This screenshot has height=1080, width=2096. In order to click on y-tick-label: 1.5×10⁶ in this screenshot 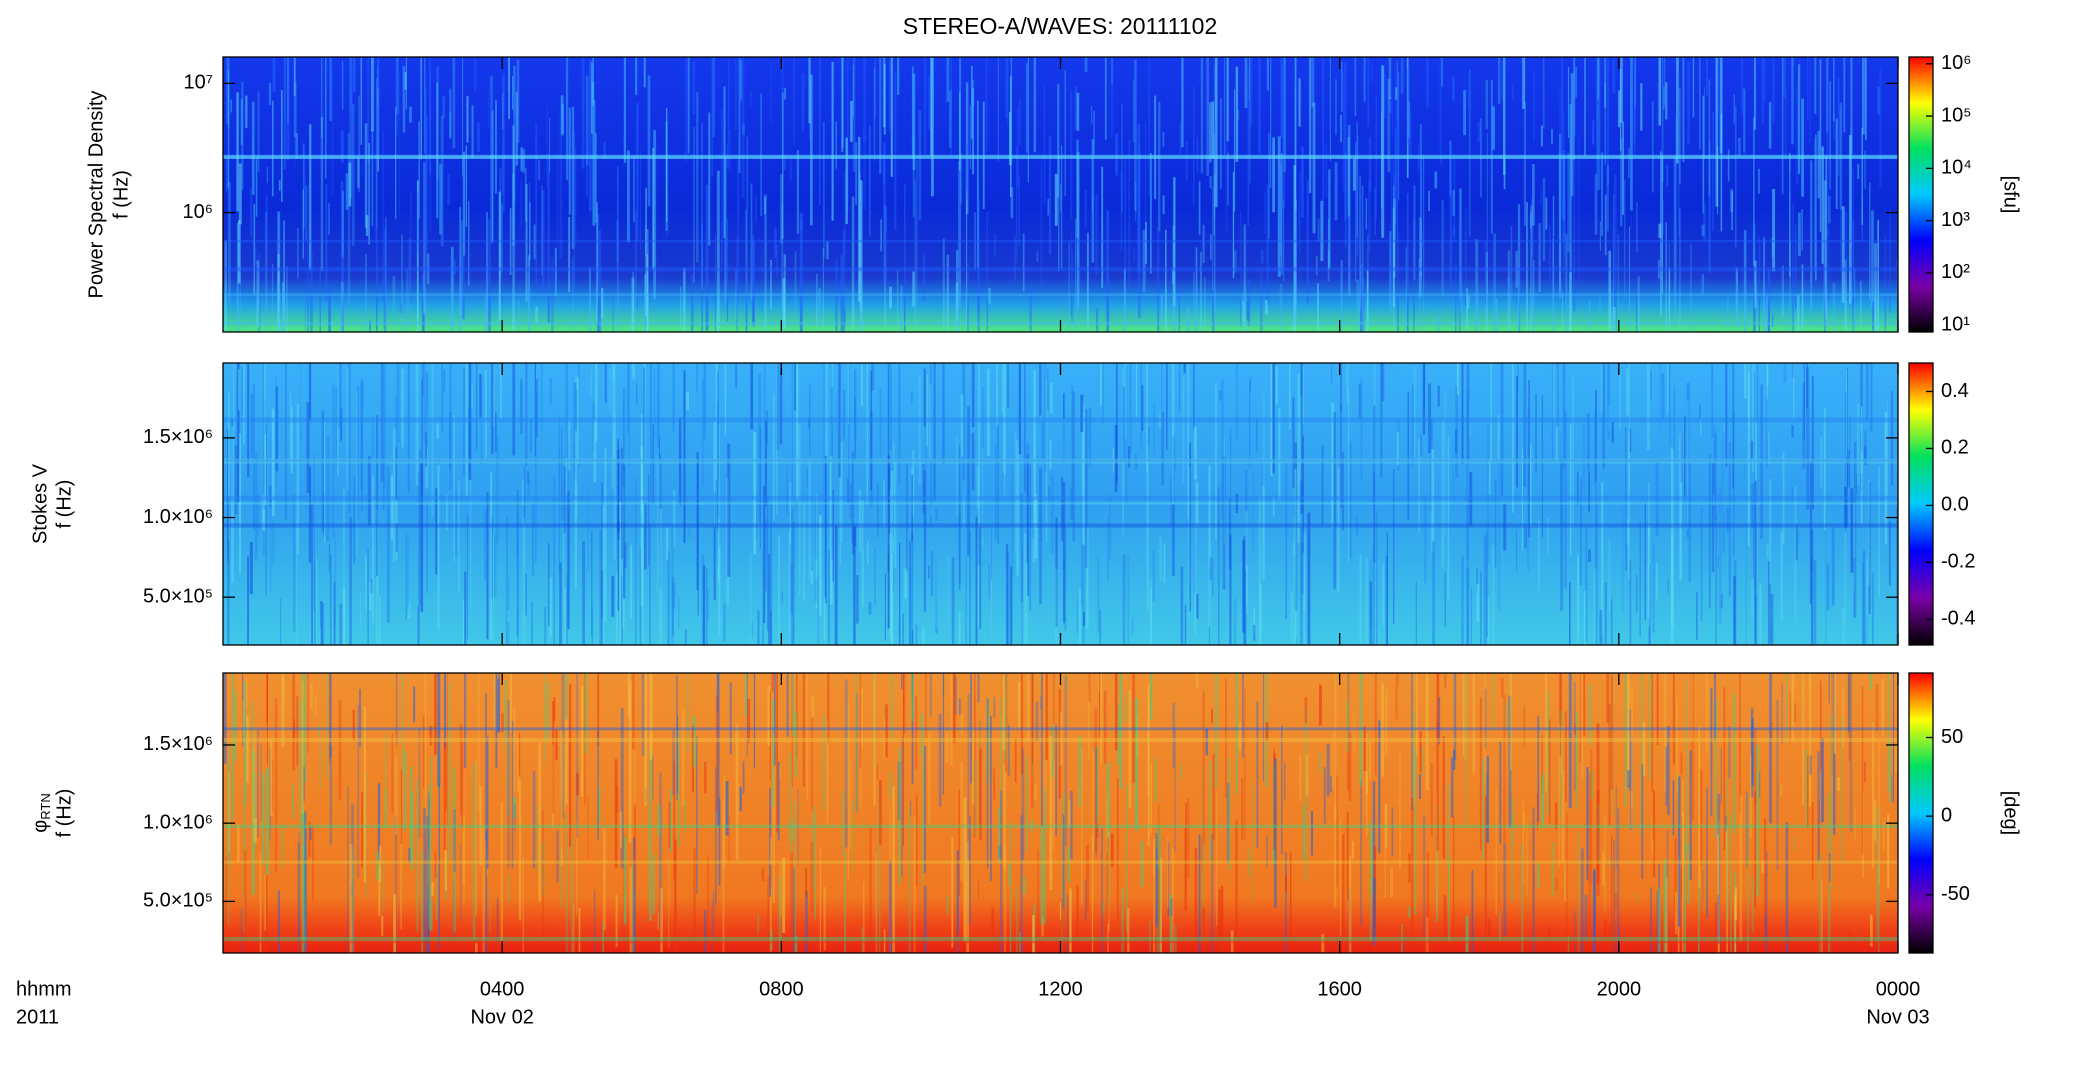, I will do `click(178, 744)`.